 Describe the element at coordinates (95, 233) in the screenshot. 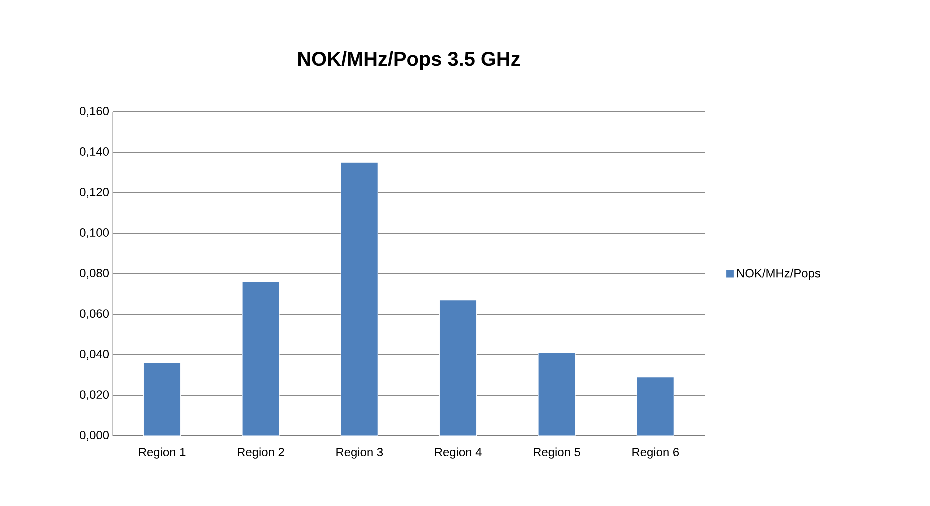

I see `y-tick-label: 0,100` at that location.